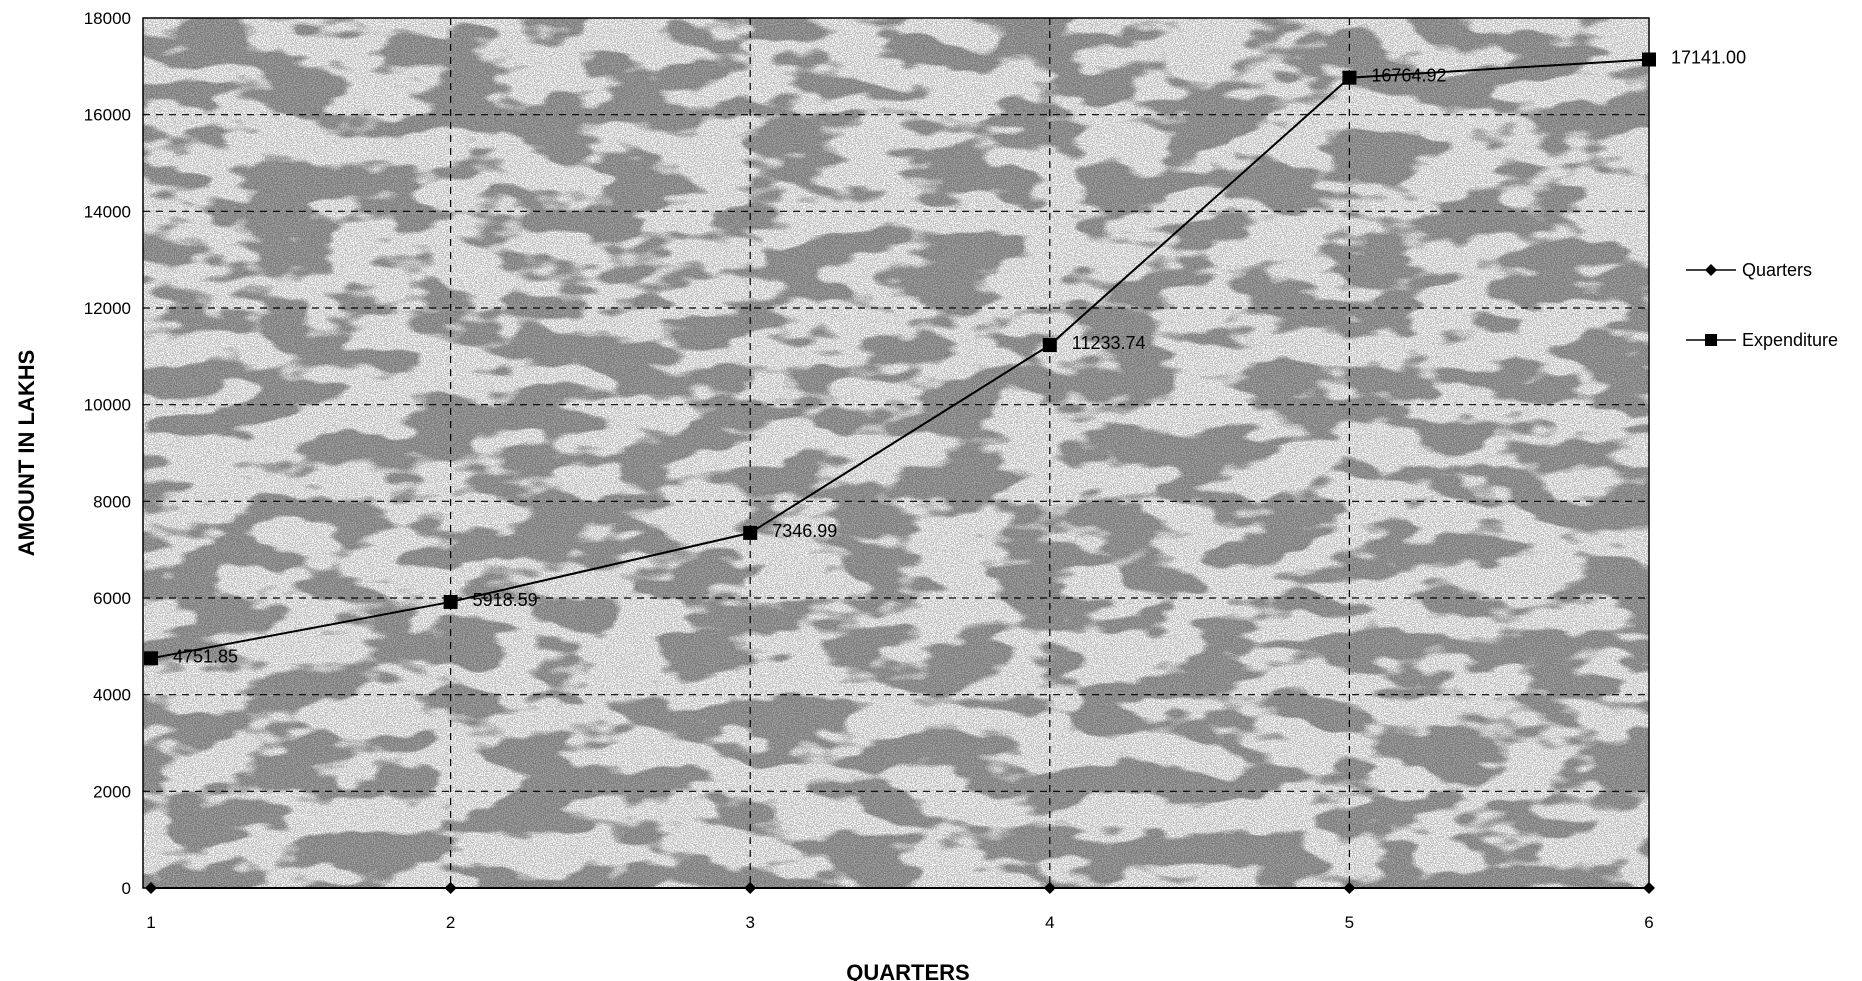 The height and width of the screenshot is (981, 1862). I want to click on x-tick-label: 2, so click(450, 922).